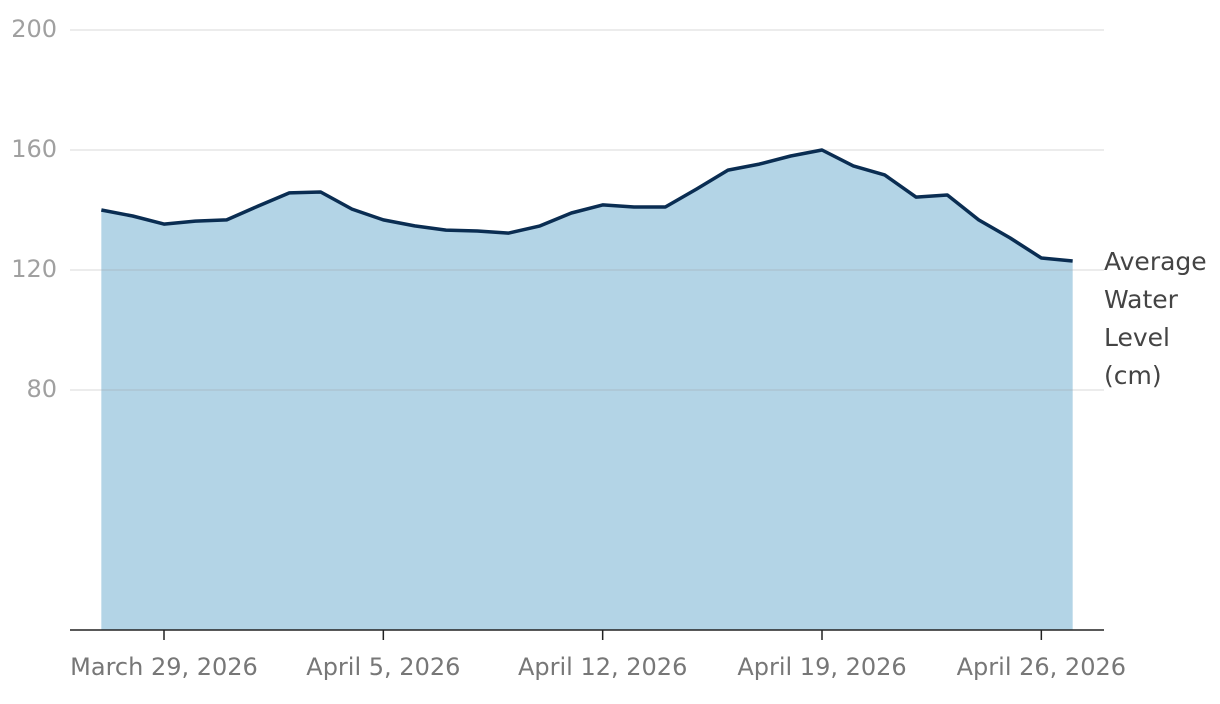 The image size is (1220, 704). Describe the element at coordinates (41, 389) in the screenshot. I see `y-tick-label: 80` at that location.